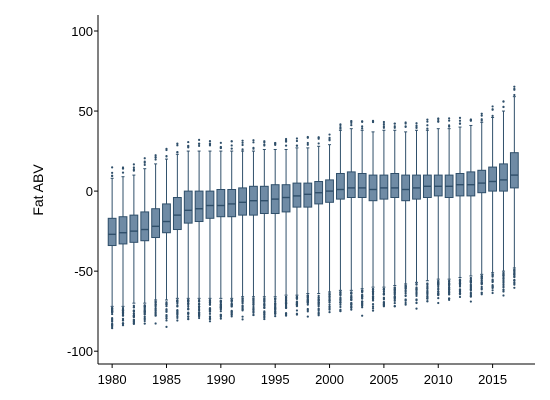 The image size is (550, 400). Describe the element at coordinates (145, 241) in the screenshot. I see `box-1983` at that location.